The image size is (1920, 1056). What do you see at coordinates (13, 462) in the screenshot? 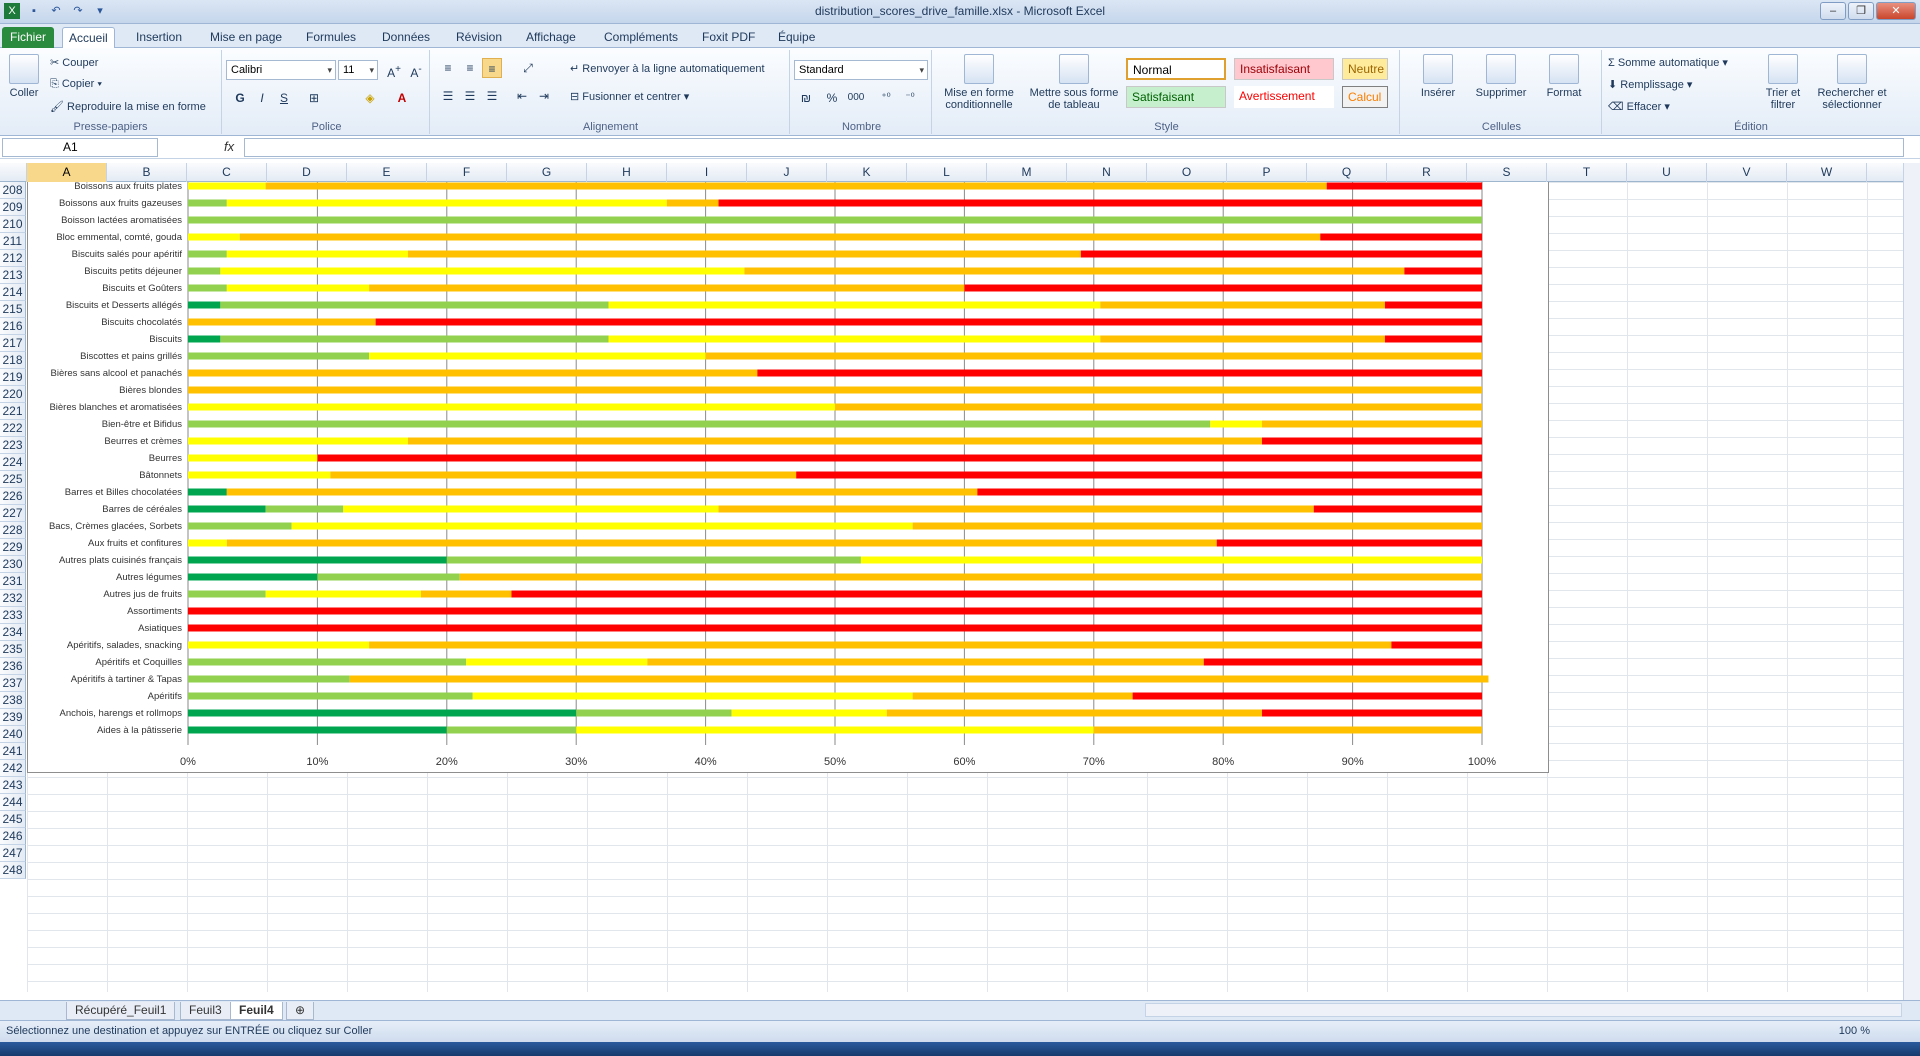
I see `row-header: 224` at bounding box center [13, 462].